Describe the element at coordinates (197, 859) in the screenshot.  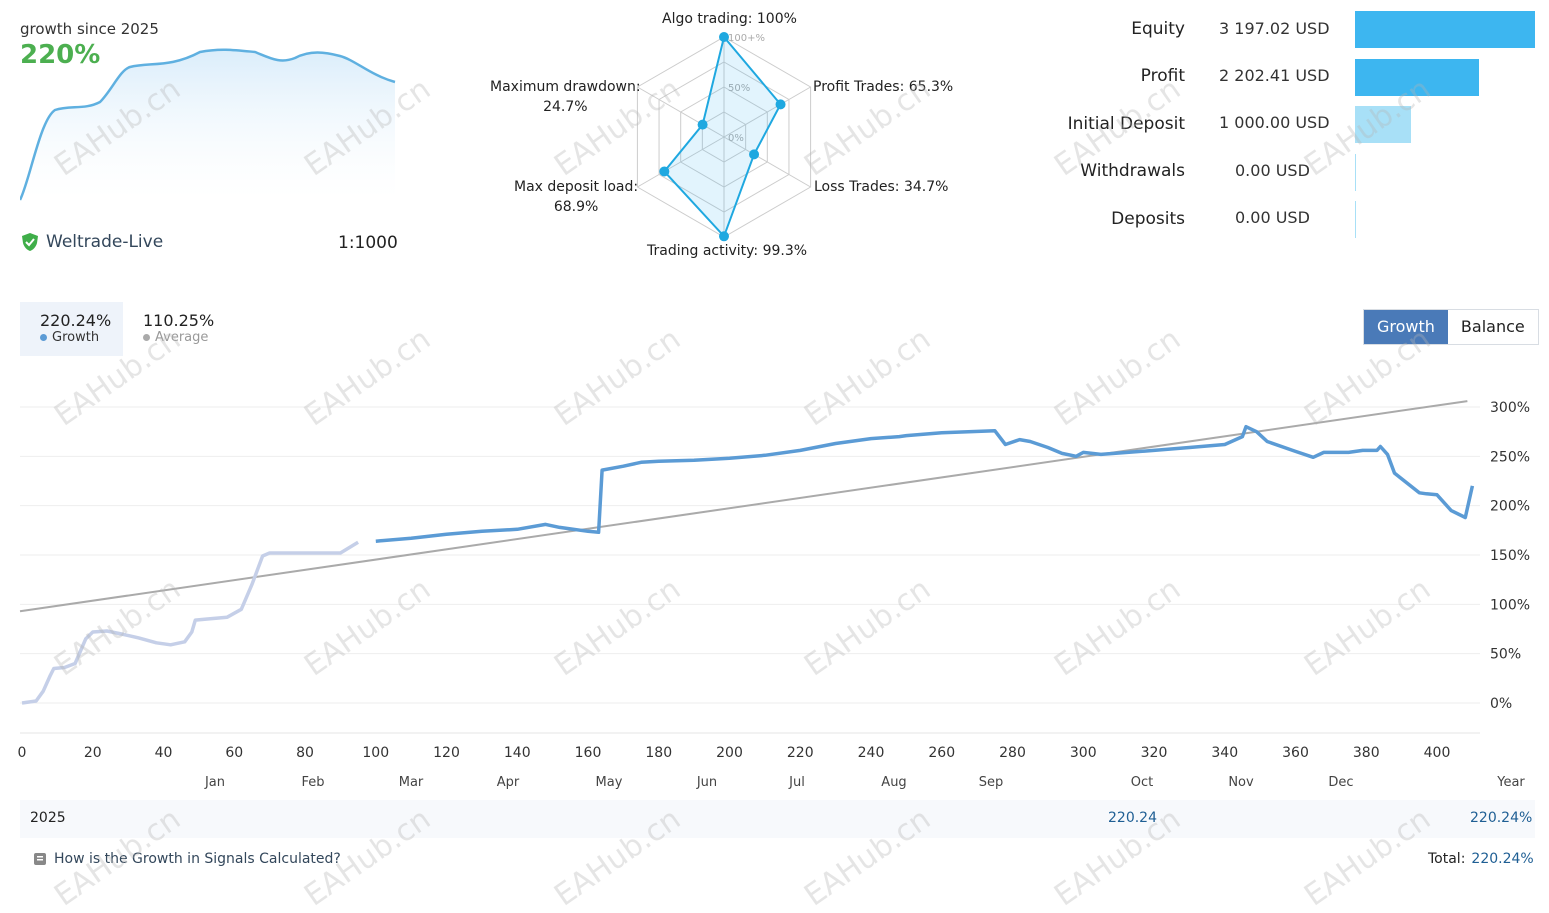
I see `help-link-text: How is the Growth in Signals Calculated?` at that location.